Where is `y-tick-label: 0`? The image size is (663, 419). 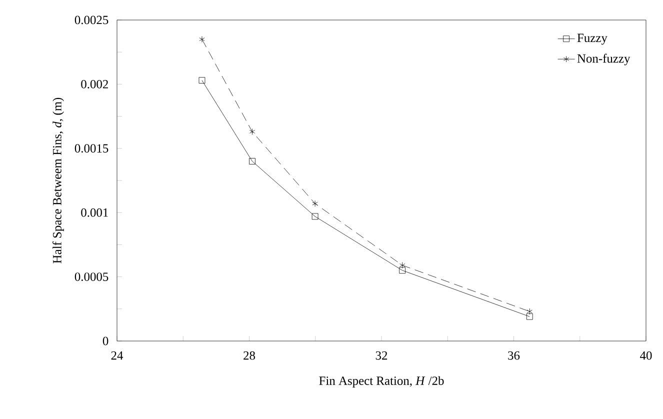 y-tick-label: 0 is located at coordinates (105, 341).